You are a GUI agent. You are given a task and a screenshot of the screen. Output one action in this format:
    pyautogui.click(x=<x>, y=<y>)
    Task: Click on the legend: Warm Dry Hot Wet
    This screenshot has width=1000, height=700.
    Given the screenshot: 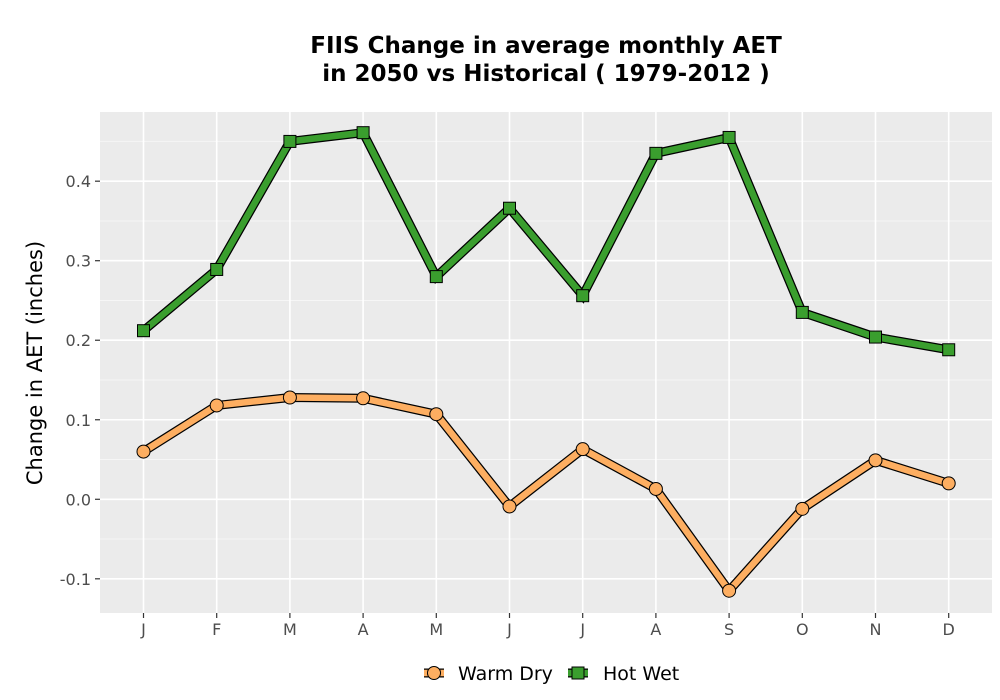 What is the action you would take?
    pyautogui.click(x=551, y=674)
    